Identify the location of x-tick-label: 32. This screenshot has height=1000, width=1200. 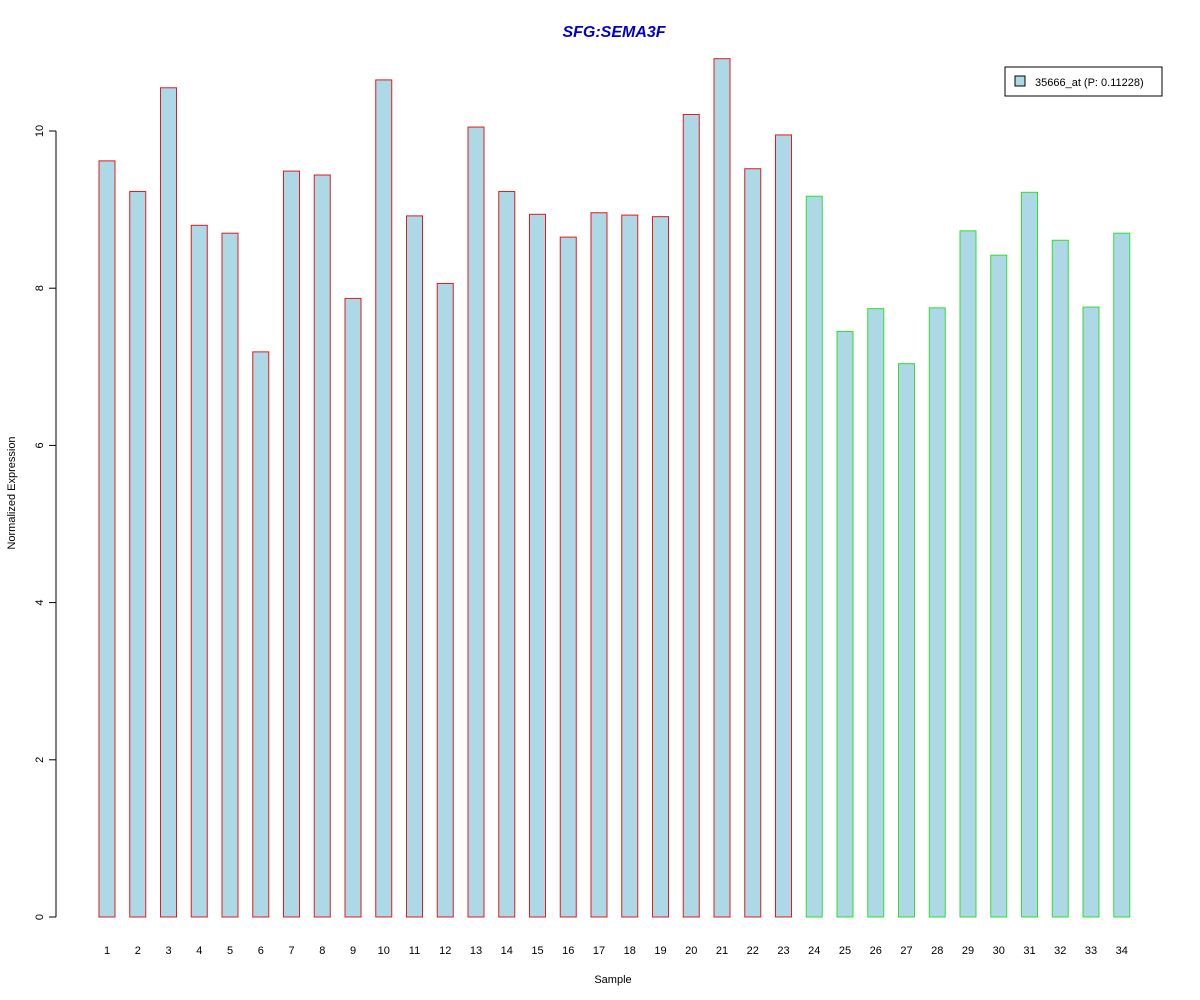
(1060, 951).